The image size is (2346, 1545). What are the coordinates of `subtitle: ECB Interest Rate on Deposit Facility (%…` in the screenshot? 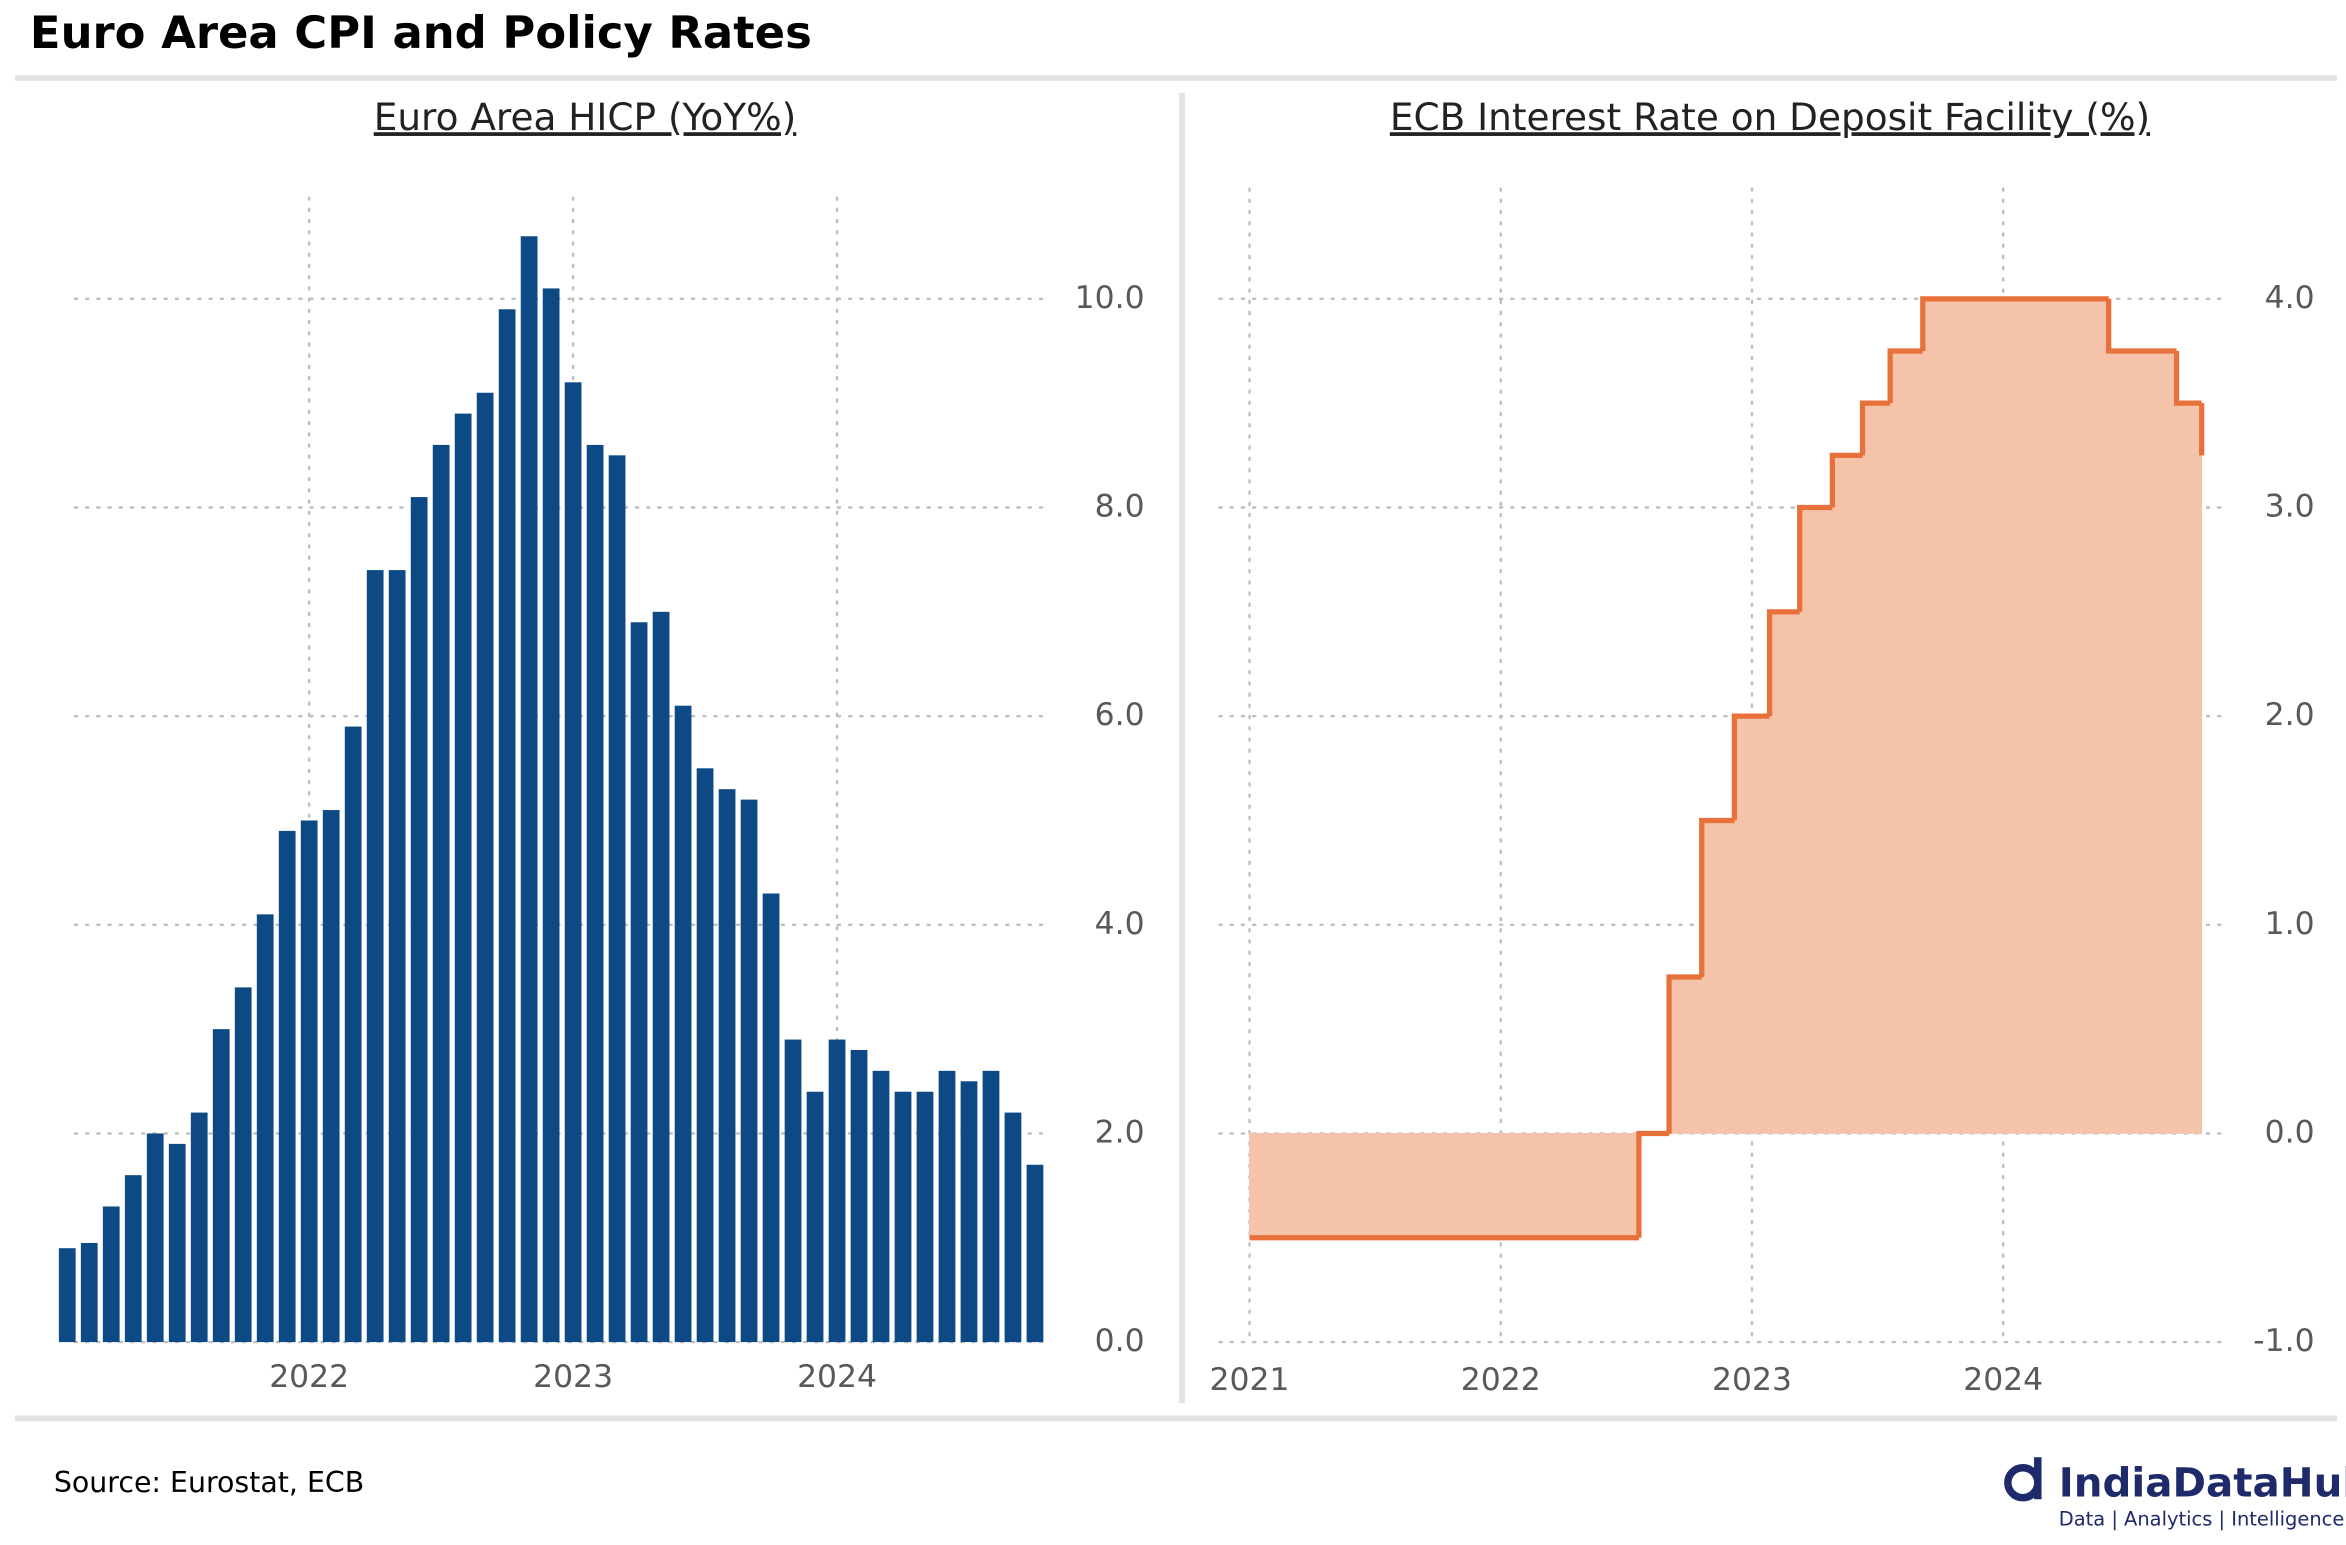 It's located at (1770, 117).